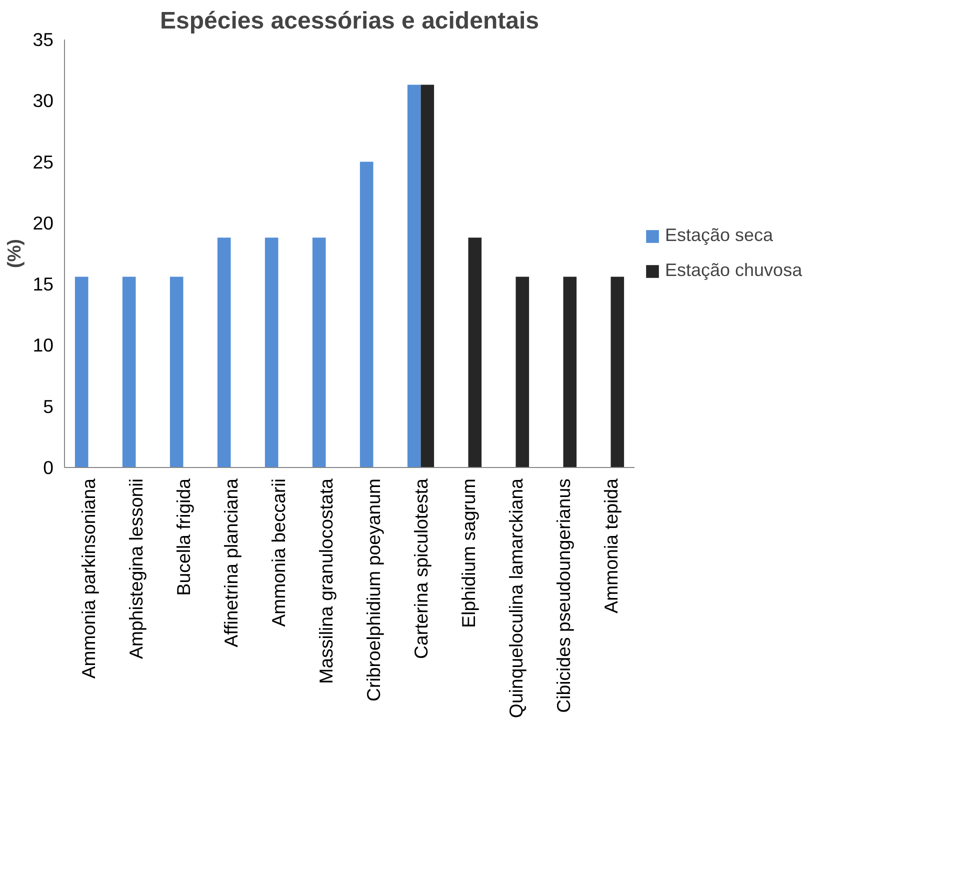  What do you see at coordinates (43, 284) in the screenshot?
I see `y-tick-label: 15` at bounding box center [43, 284].